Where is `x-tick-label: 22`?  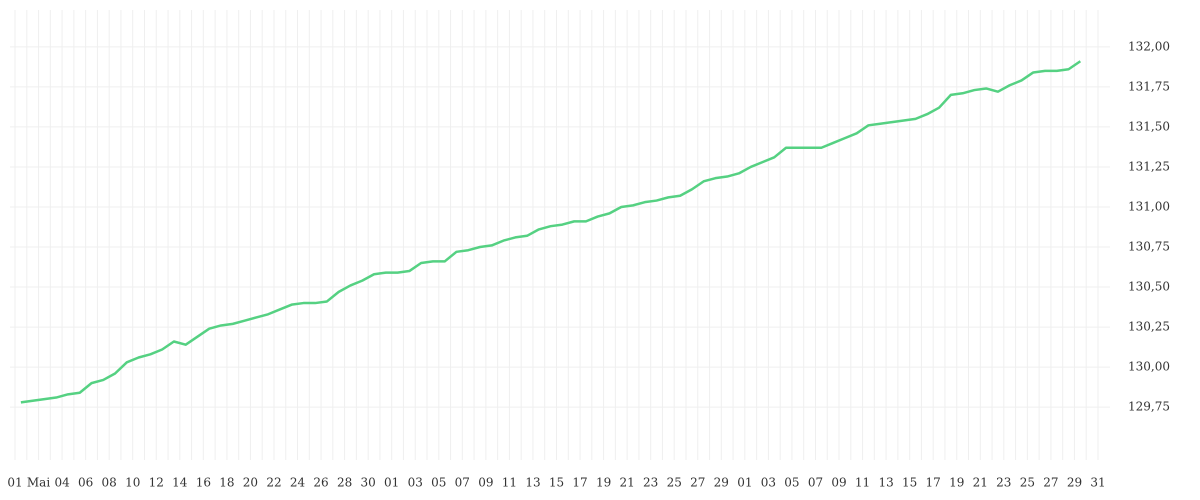 x-tick-label: 22 is located at coordinates (273, 483).